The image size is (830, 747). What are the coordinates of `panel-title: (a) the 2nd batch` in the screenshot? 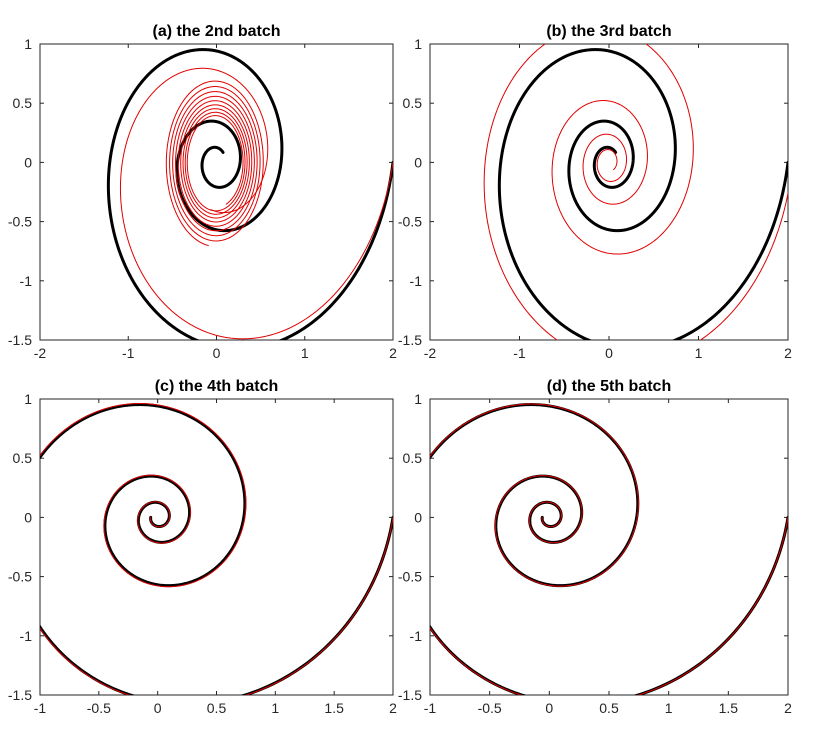 It's located at (216, 31).